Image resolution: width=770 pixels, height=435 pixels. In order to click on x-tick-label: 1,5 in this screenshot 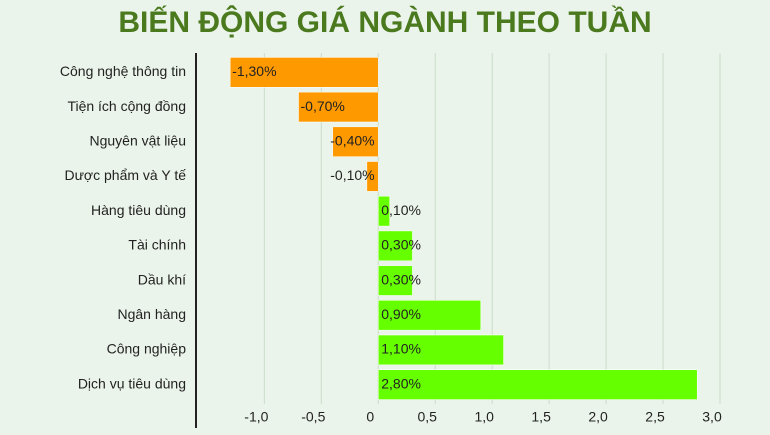, I will do `click(541, 417)`.